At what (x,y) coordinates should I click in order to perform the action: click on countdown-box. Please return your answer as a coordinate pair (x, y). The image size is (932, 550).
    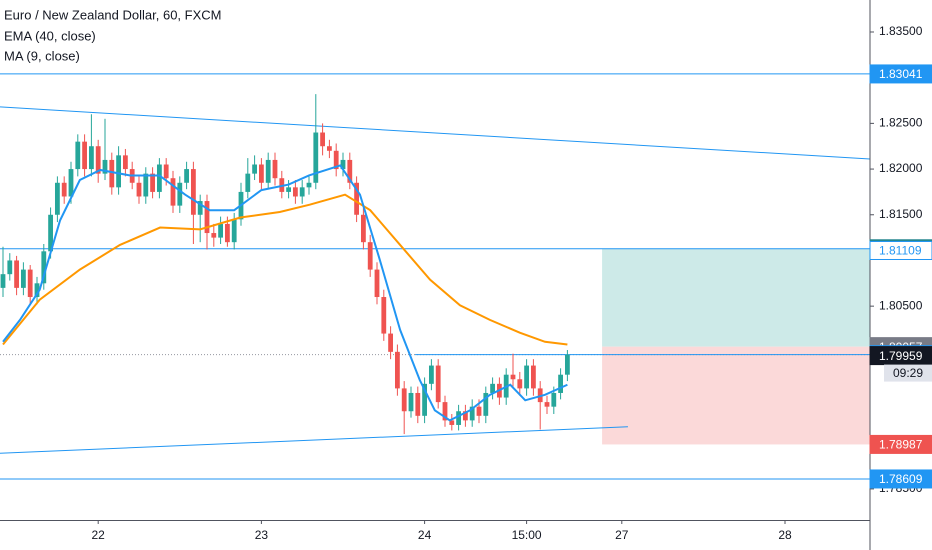
    Looking at the image, I should click on (908, 373).